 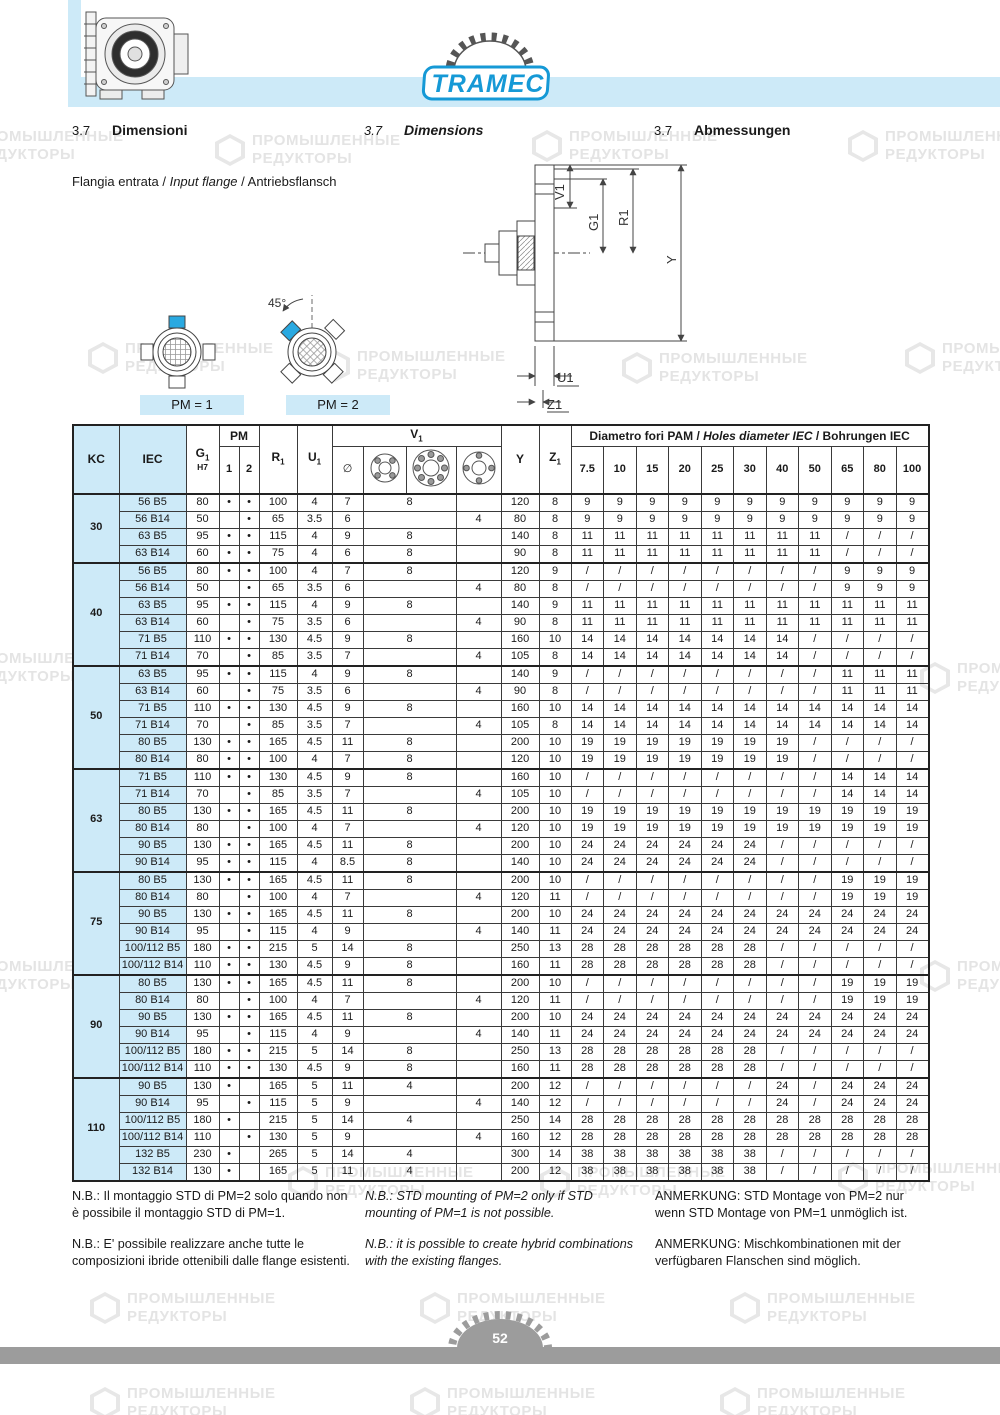 I want to click on cell: 110, so click(x=202, y=708).